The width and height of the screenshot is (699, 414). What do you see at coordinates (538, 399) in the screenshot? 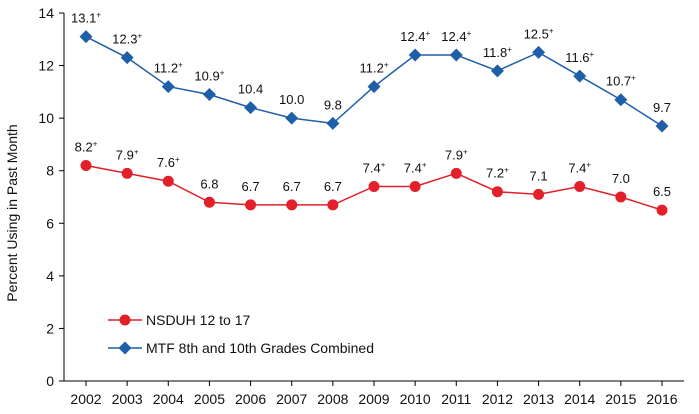
I see `x-tick-label: 2013` at bounding box center [538, 399].